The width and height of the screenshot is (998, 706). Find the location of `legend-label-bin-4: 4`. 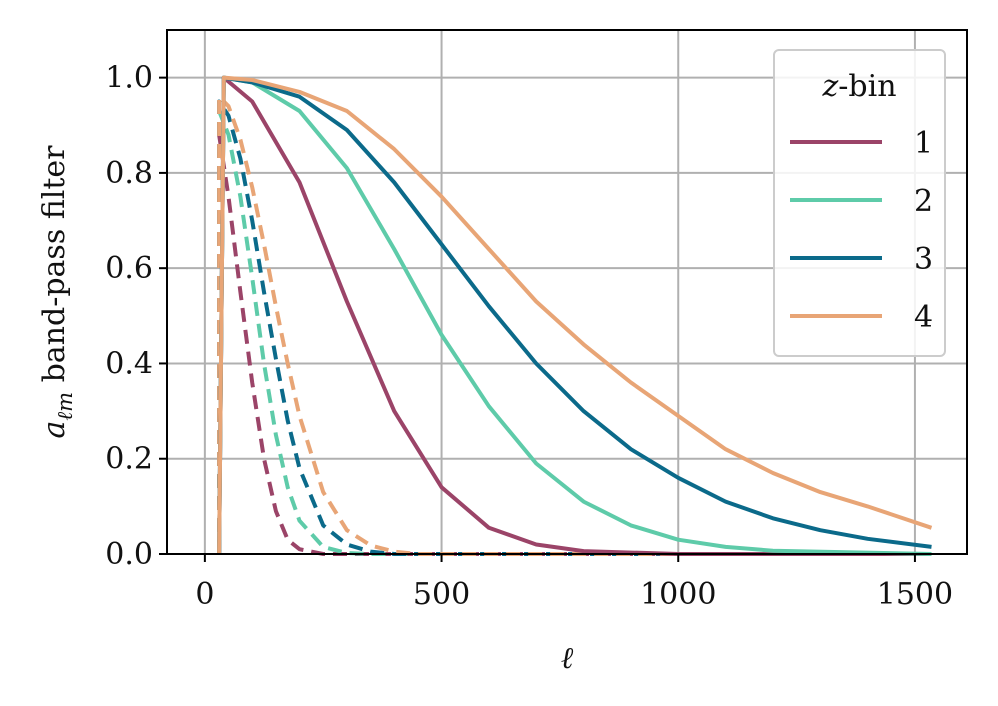

legend-label-bin-4: 4 is located at coordinates (923, 317).